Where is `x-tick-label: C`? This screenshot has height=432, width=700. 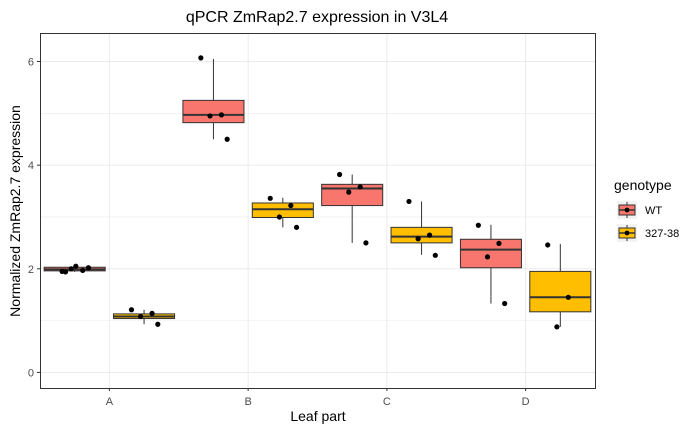 x-tick-label: C is located at coordinates (387, 402).